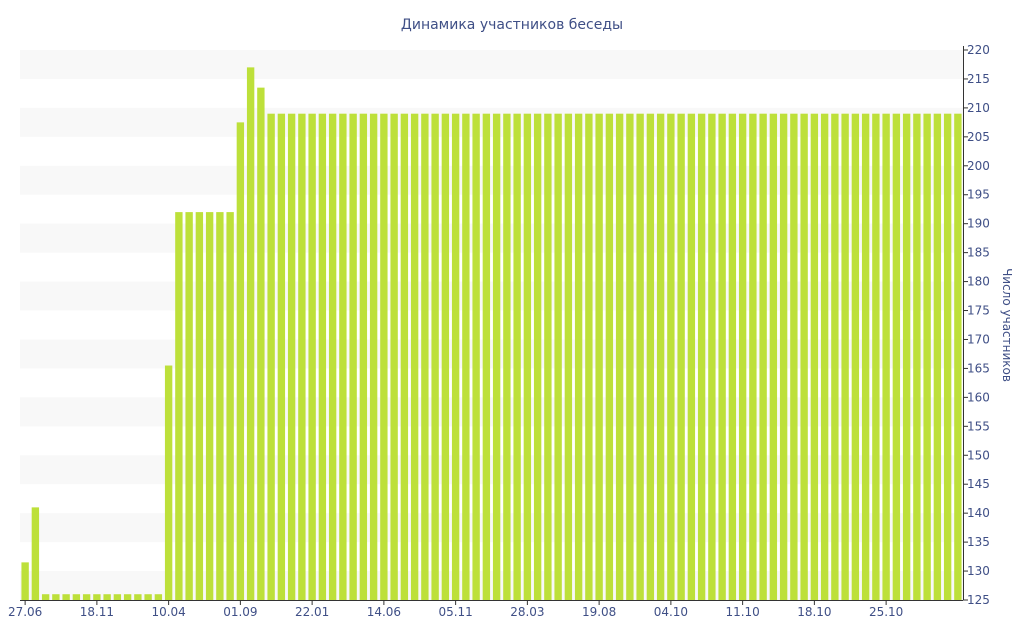  What do you see at coordinates (527, 612) in the screenshot?
I see `x-tick-label: 28.03` at bounding box center [527, 612].